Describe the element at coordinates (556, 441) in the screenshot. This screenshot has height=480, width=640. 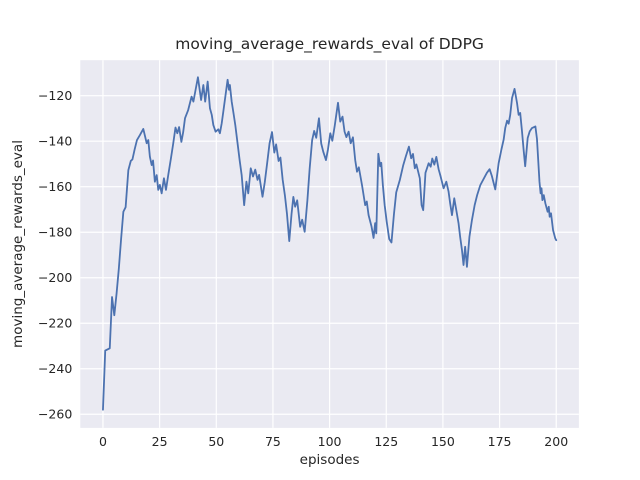
I see `x-tick-label: 200` at that location.